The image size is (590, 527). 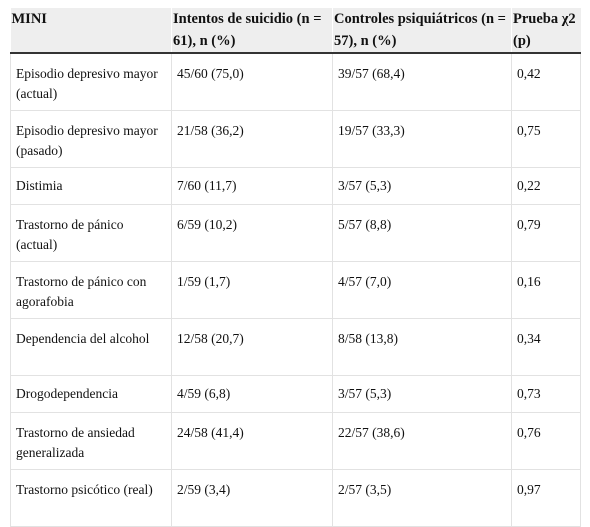 What do you see at coordinates (252, 347) in the screenshot?
I see `suicide-attempts-value: 12/58 (20,7)` at bounding box center [252, 347].